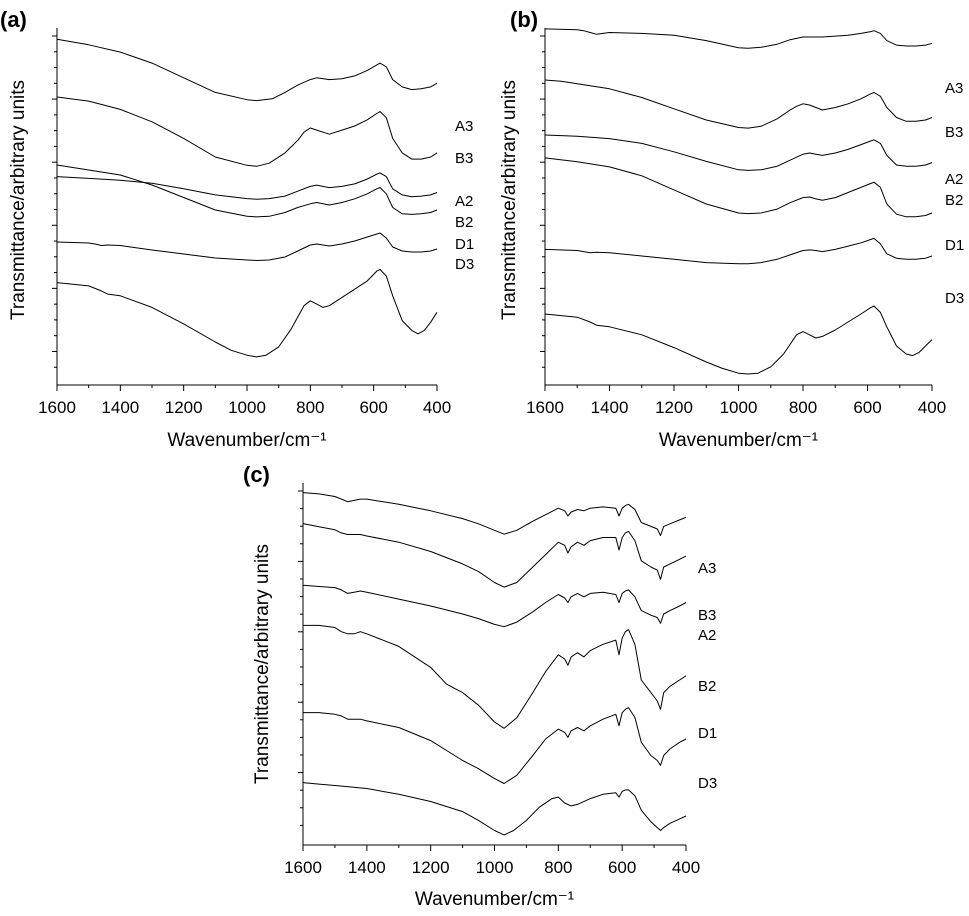  Describe the element at coordinates (13, 19) in the screenshot. I see `panel-label: (a)` at that location.